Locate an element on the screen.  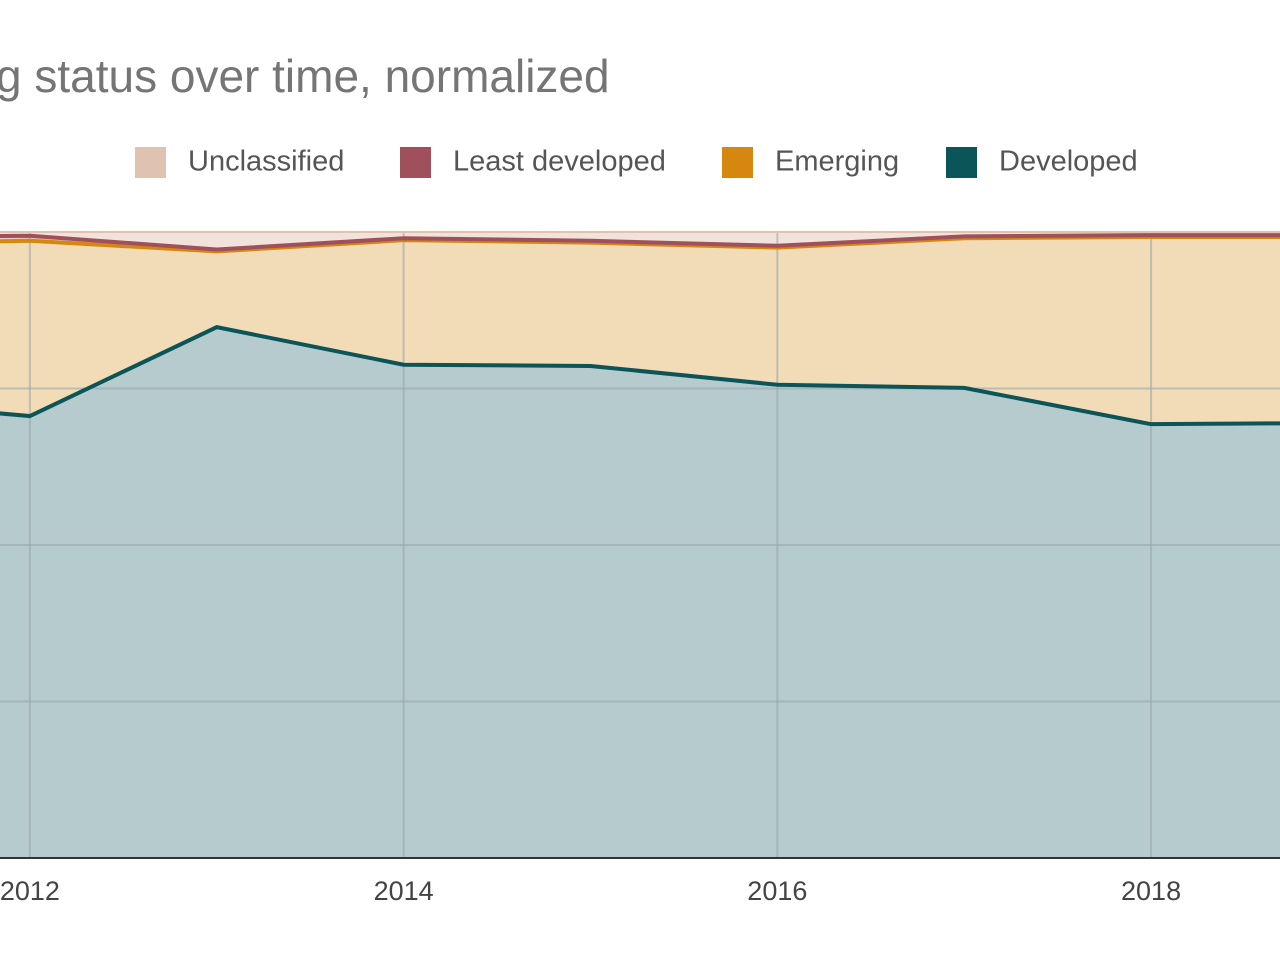
x-tick-label: 2018 is located at coordinates (1151, 891).